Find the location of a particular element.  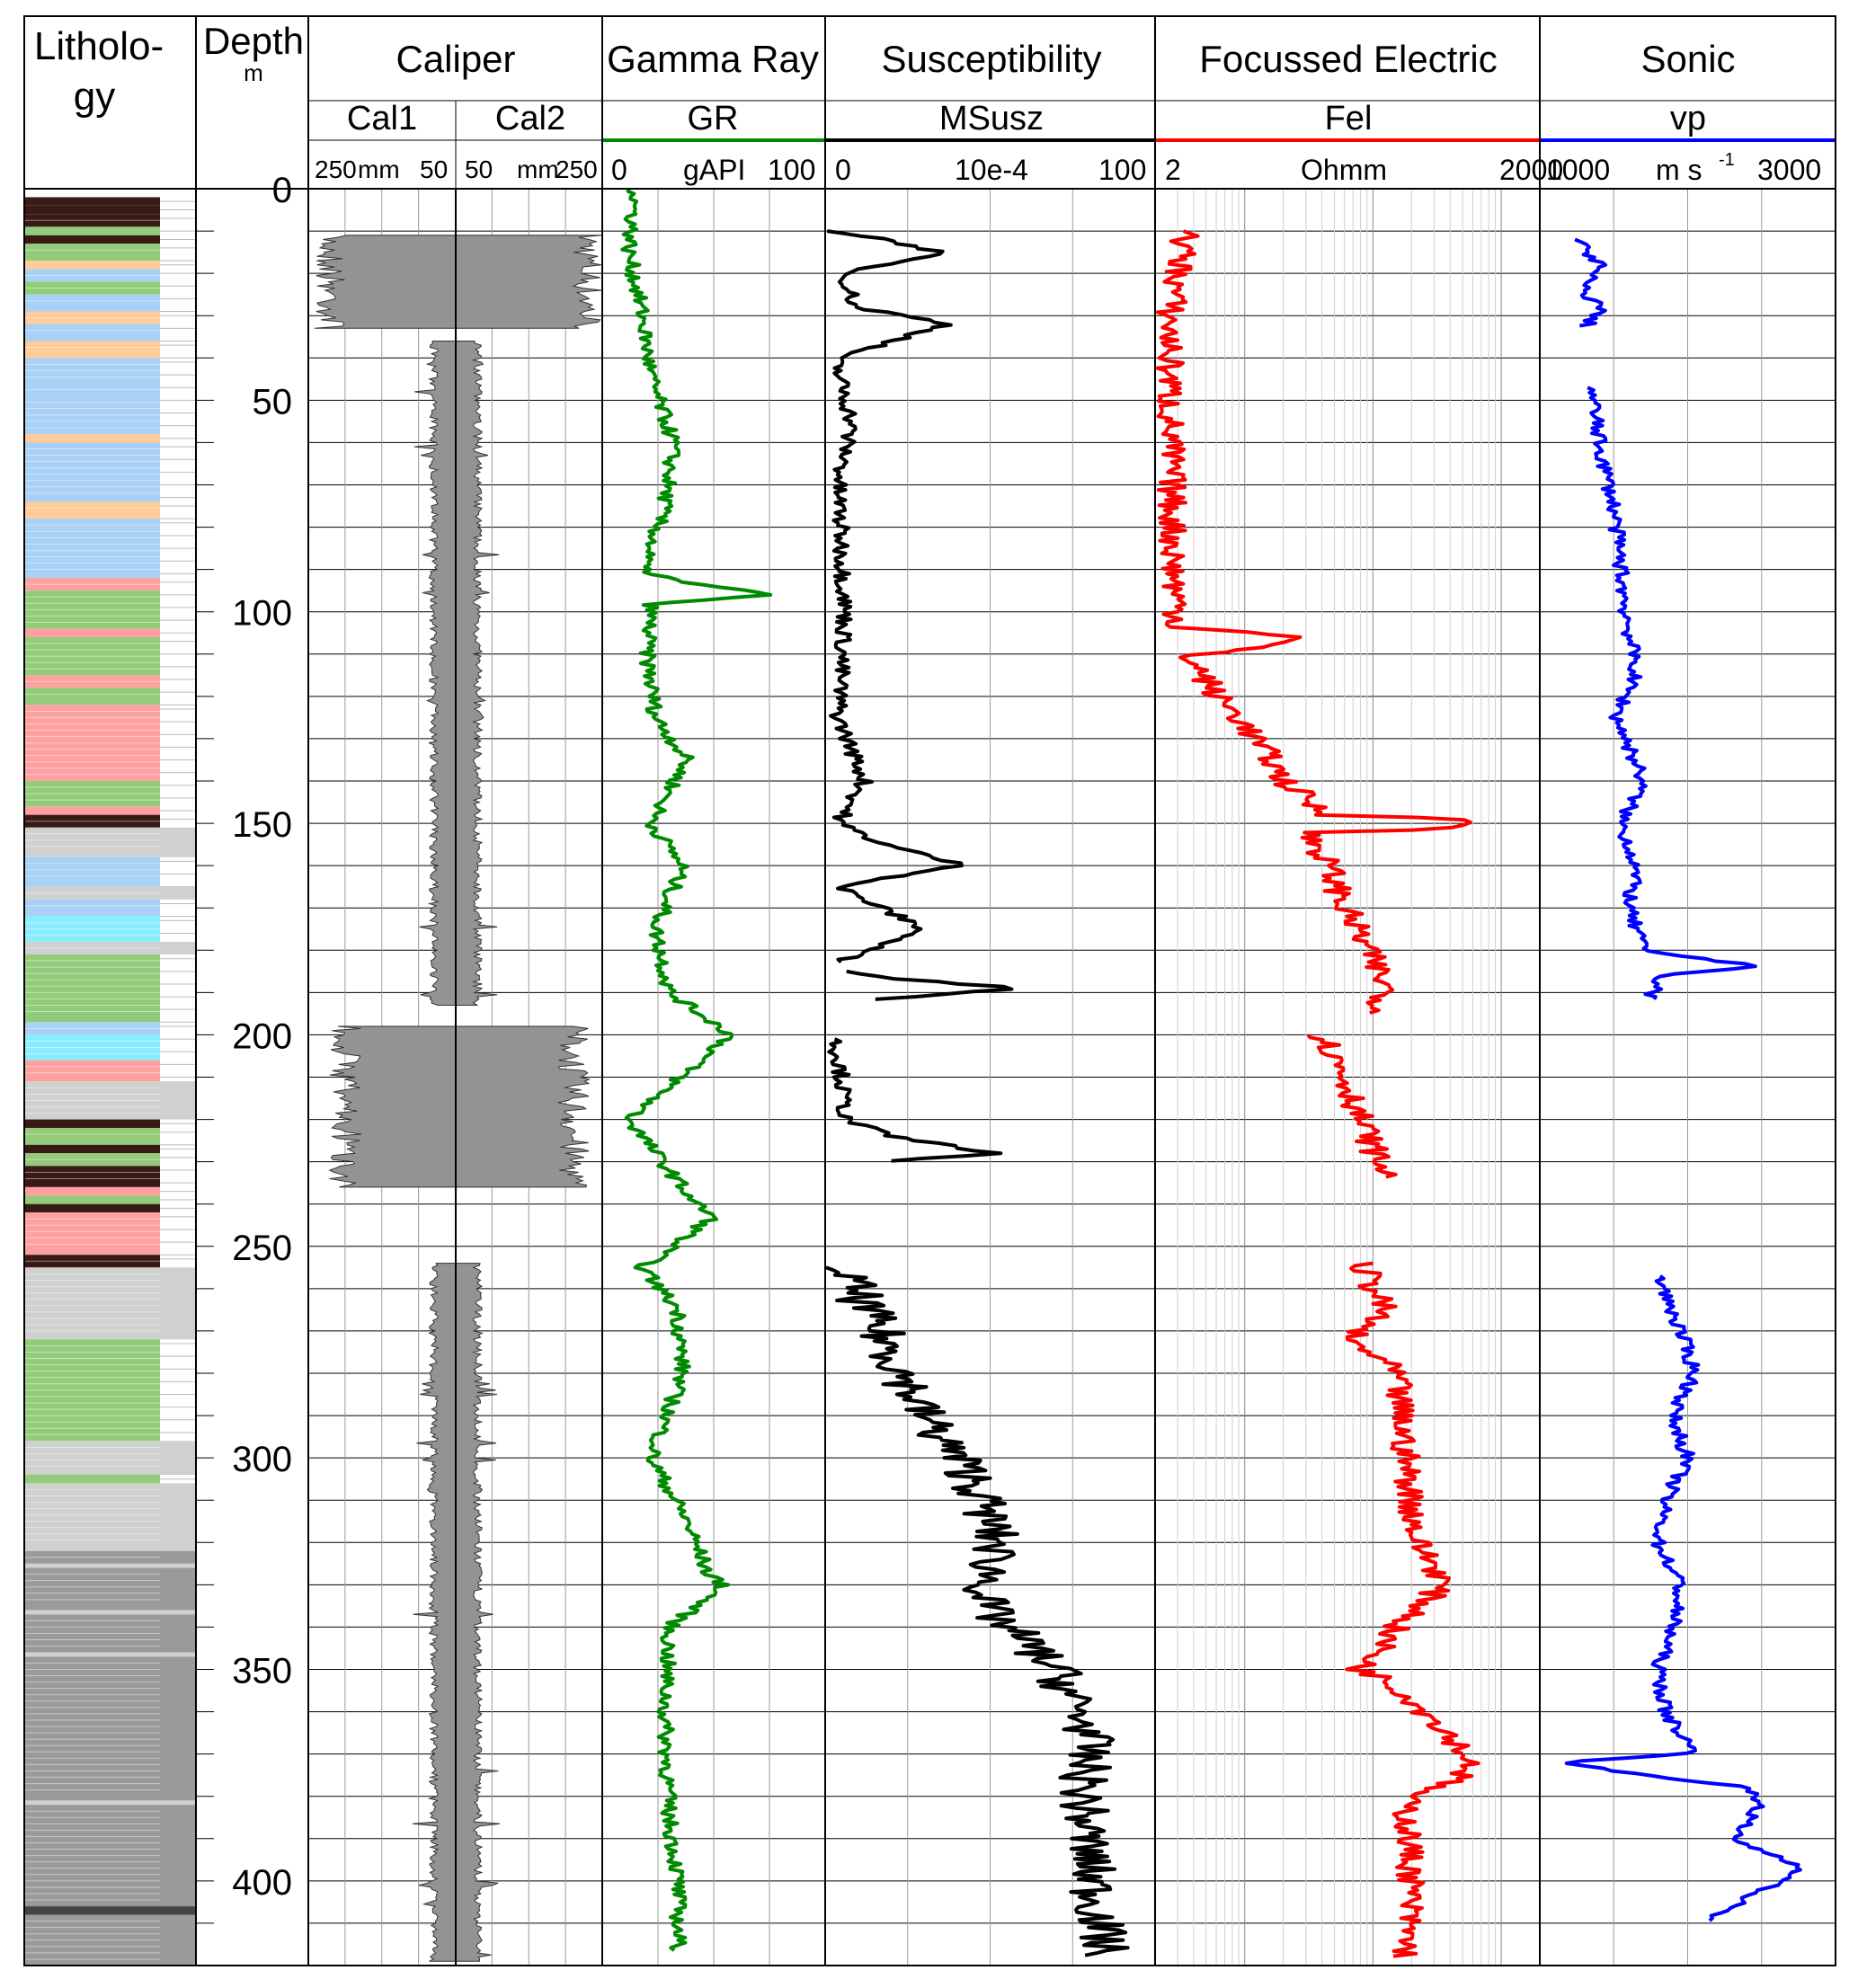

cal2-min-label: 50 is located at coordinates (479, 169).